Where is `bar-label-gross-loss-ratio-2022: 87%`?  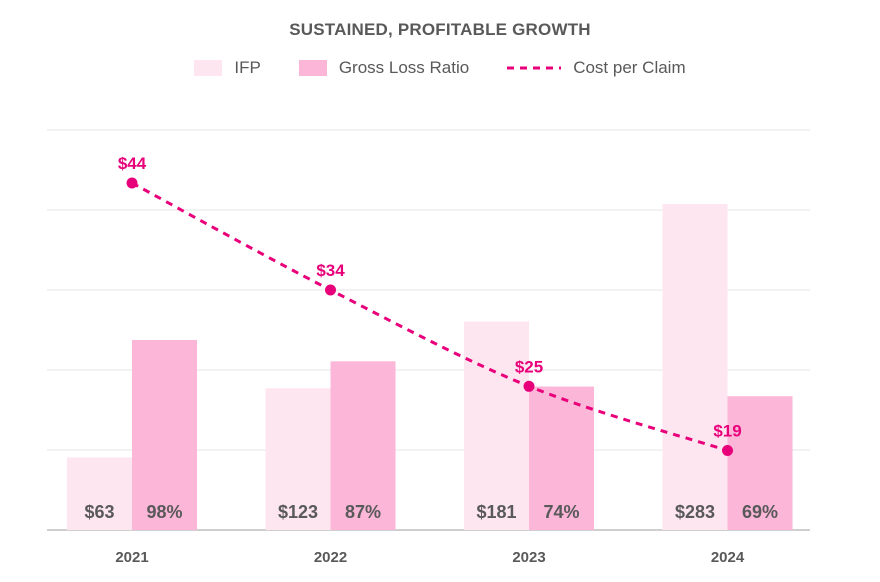
bar-label-gross-loss-ratio-2022: 87% is located at coordinates (363, 512).